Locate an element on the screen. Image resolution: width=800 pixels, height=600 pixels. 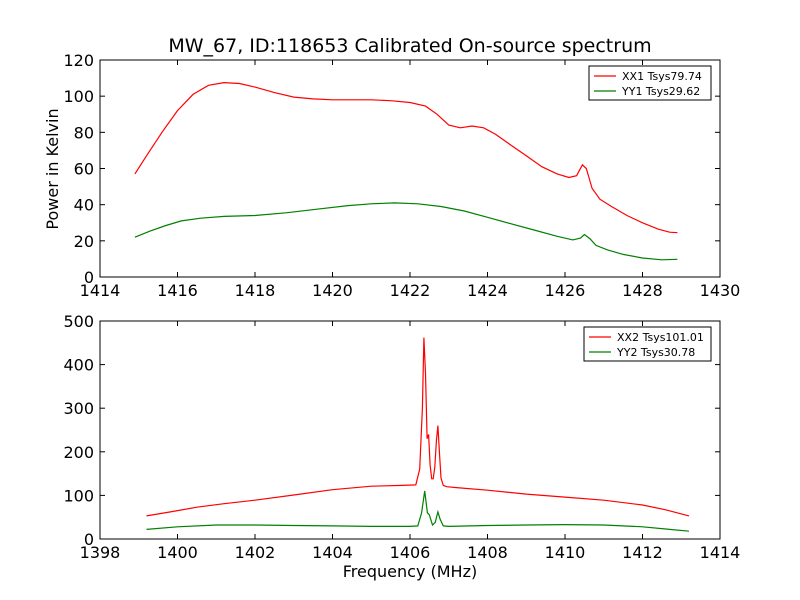
x-tick-label: 1410 is located at coordinates (565, 552).